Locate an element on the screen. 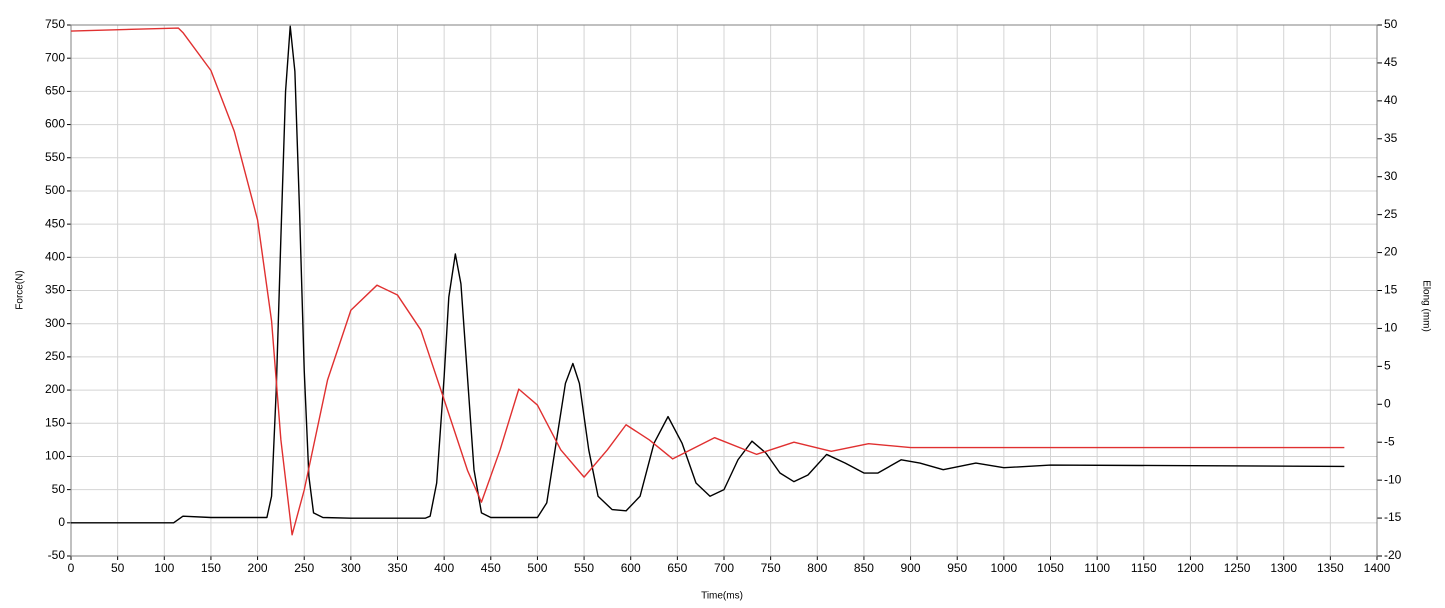  y-tick-label: 500 is located at coordinates (55, 190).